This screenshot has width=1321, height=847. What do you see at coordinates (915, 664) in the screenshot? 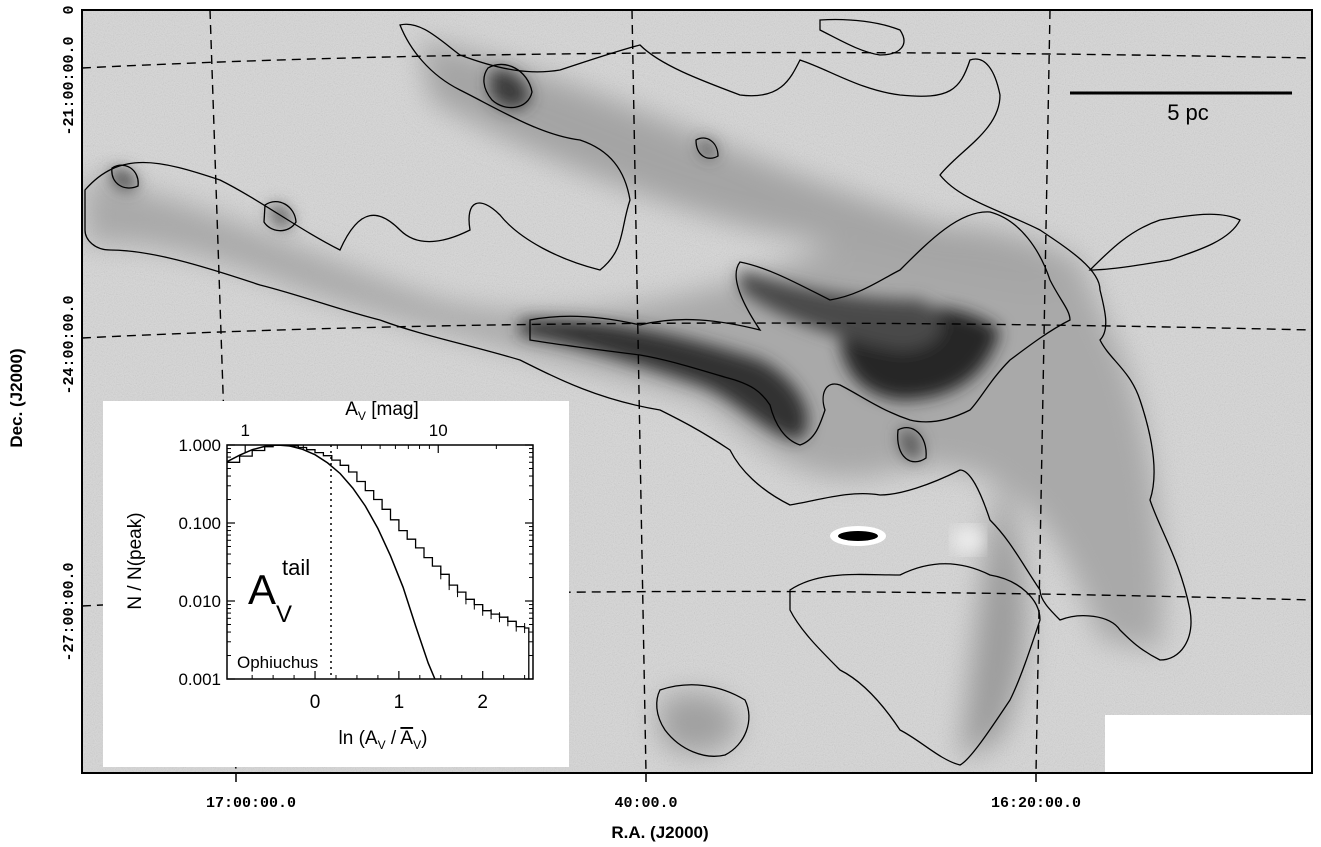
I see `south-contour` at bounding box center [915, 664].